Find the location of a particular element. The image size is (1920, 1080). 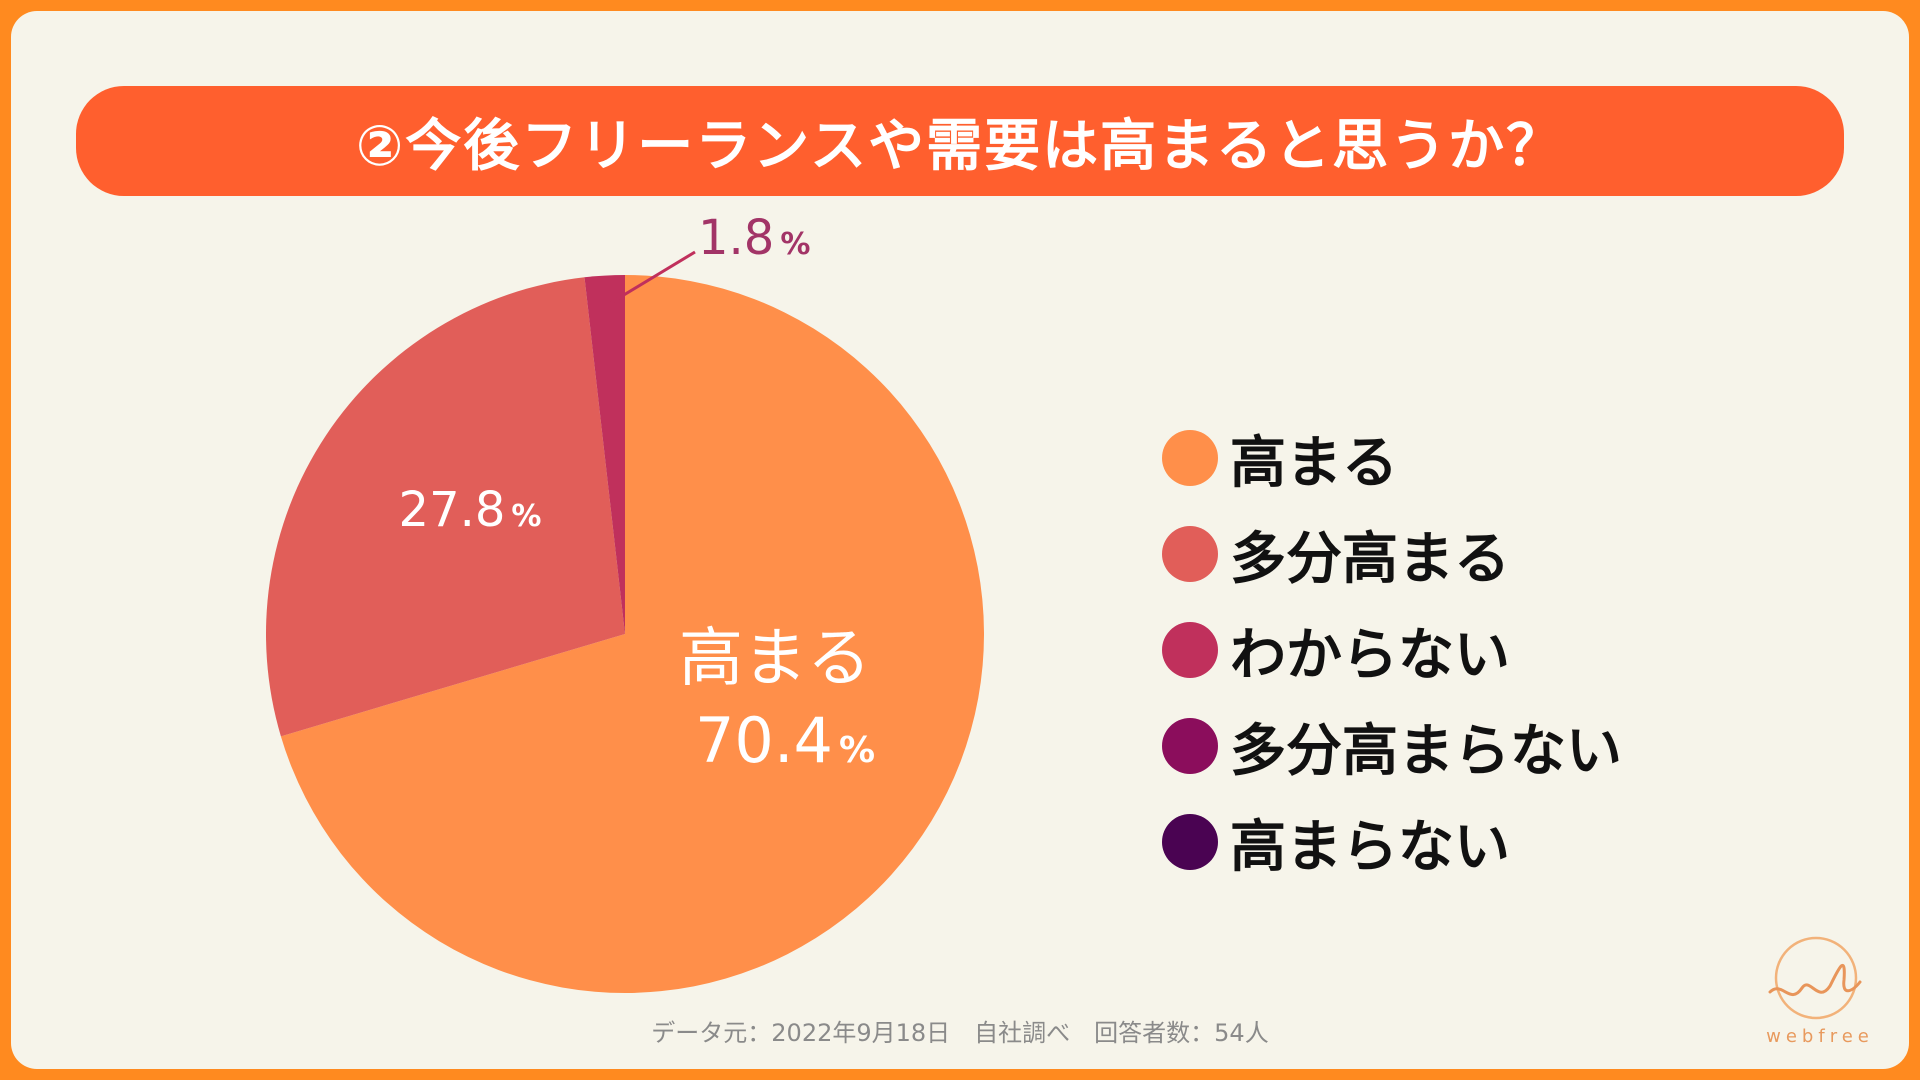

legend: 高まる多分高まるわからない多分高まらない 高まらない is located at coordinates (1392, 650).